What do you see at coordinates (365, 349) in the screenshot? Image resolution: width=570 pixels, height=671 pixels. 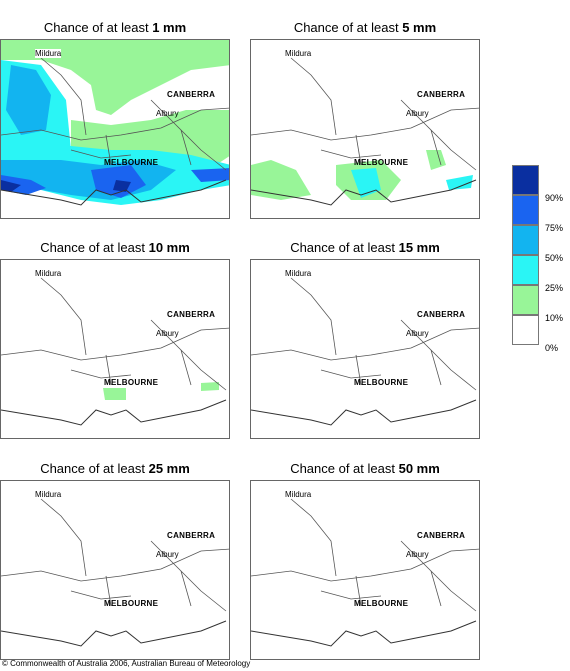 I see `map-15mm: Mildura CANBERRA Albury MELBOURNE` at bounding box center [365, 349].